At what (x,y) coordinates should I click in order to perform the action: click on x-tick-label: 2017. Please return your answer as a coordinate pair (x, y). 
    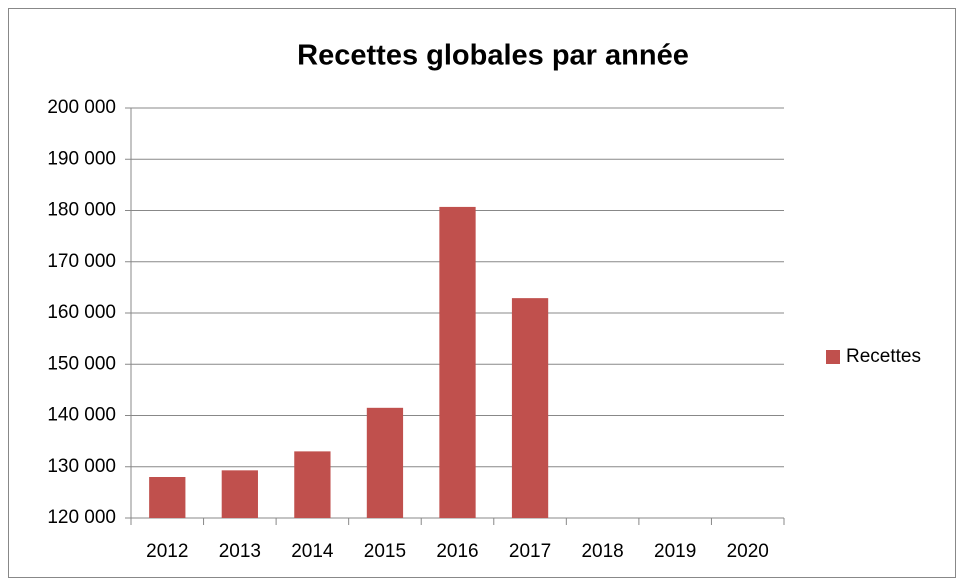
    Looking at the image, I should click on (530, 551).